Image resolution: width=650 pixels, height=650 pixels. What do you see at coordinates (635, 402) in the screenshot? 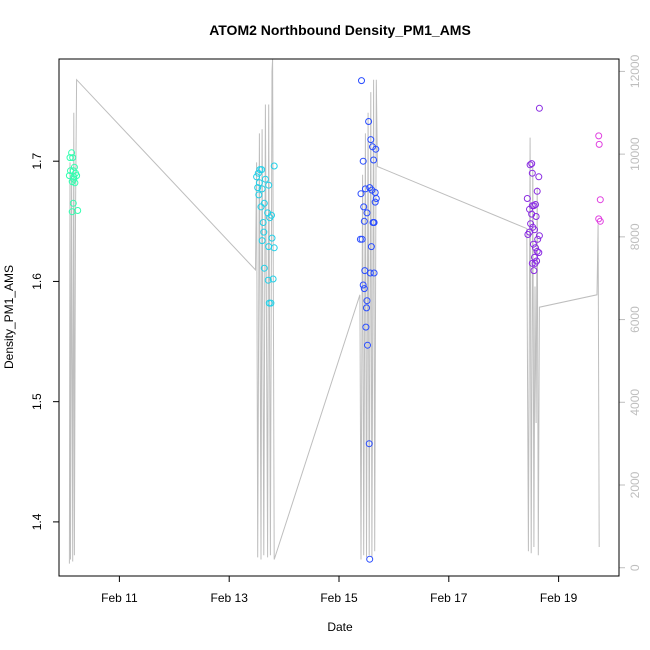
I see `y2-tick-label-2: 4000` at bounding box center [635, 402].